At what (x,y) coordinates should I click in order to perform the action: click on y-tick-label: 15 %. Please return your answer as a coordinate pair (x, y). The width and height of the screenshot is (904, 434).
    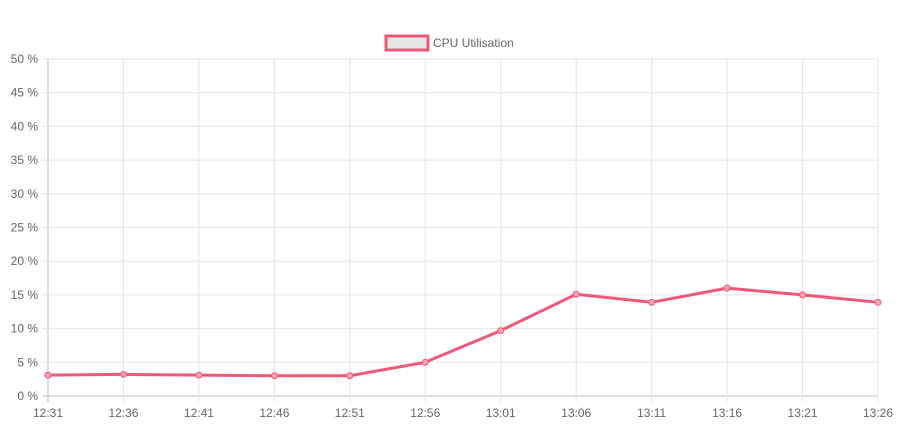
    Looking at the image, I should click on (25, 295).